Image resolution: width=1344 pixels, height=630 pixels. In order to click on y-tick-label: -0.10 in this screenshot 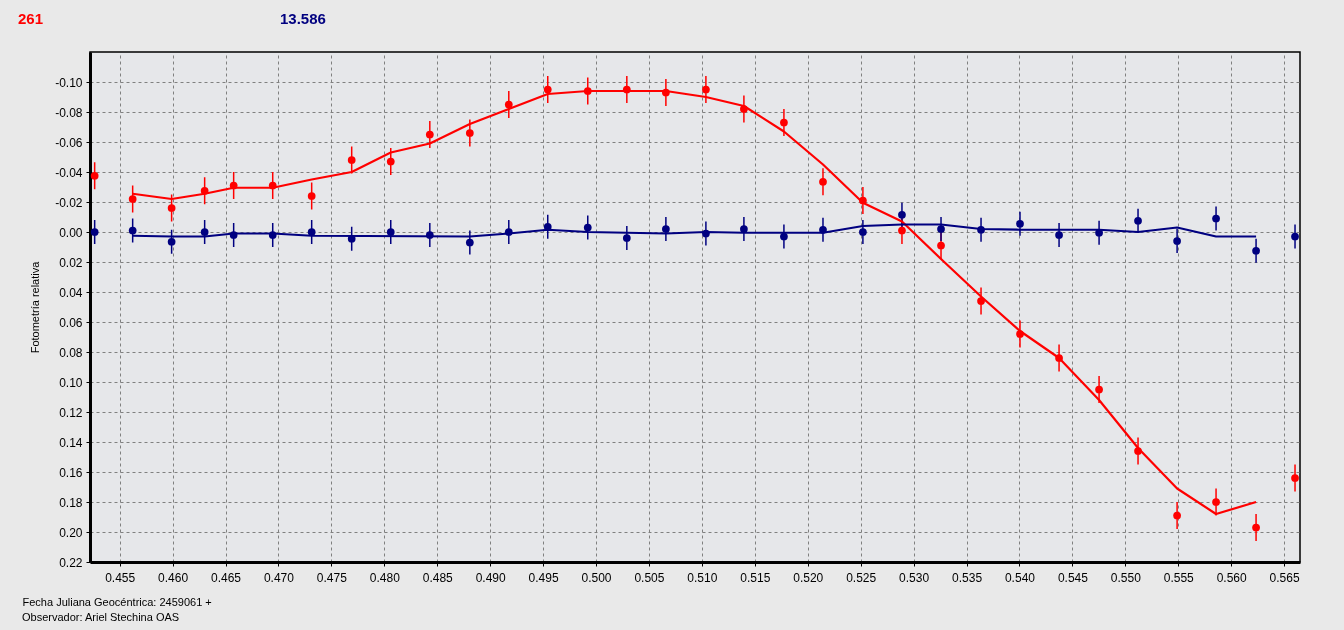, I will do `click(69, 82)`.